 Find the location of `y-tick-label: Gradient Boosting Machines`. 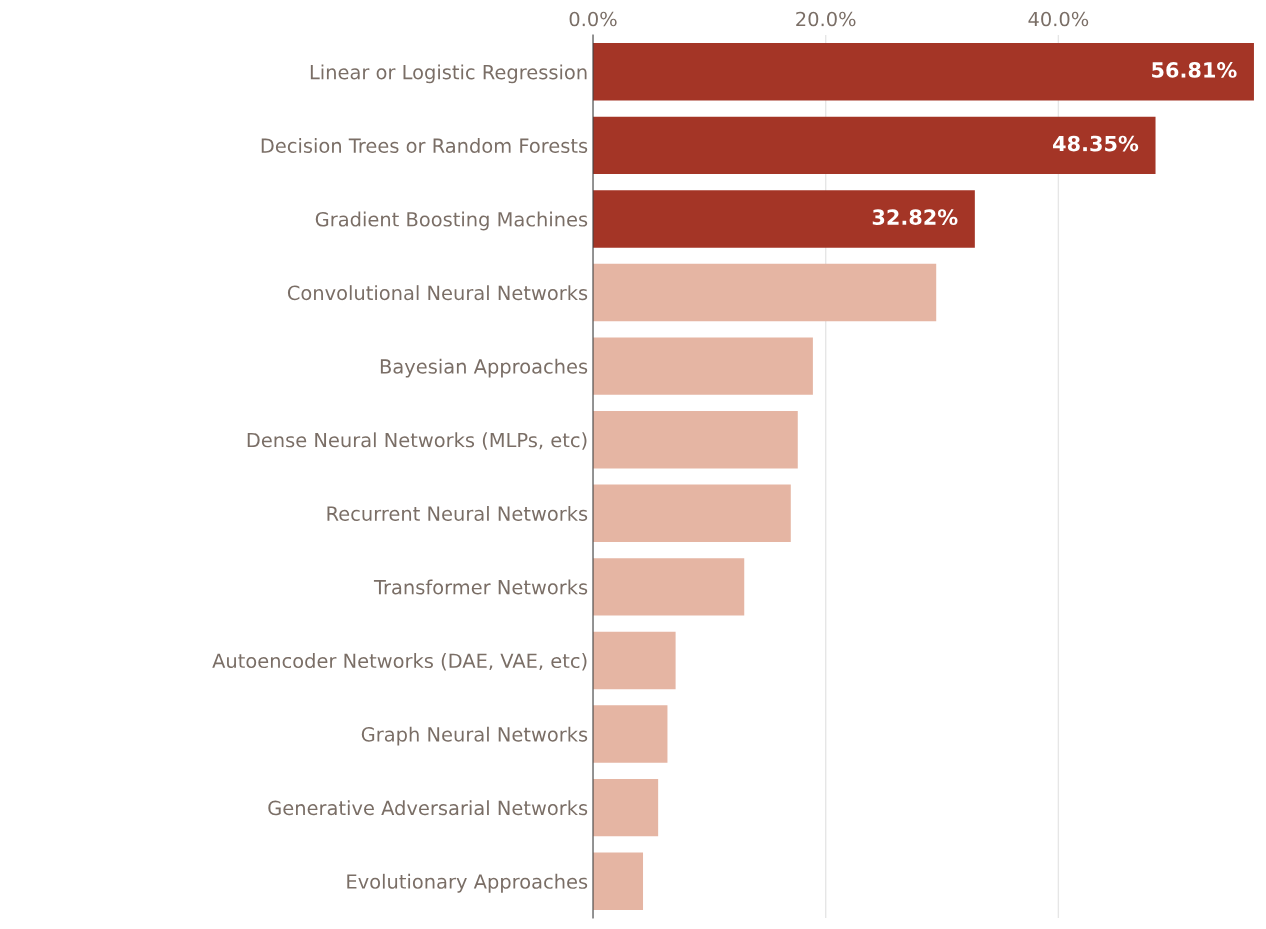

y-tick-label: Gradient Boosting Machines is located at coordinates (451, 221).